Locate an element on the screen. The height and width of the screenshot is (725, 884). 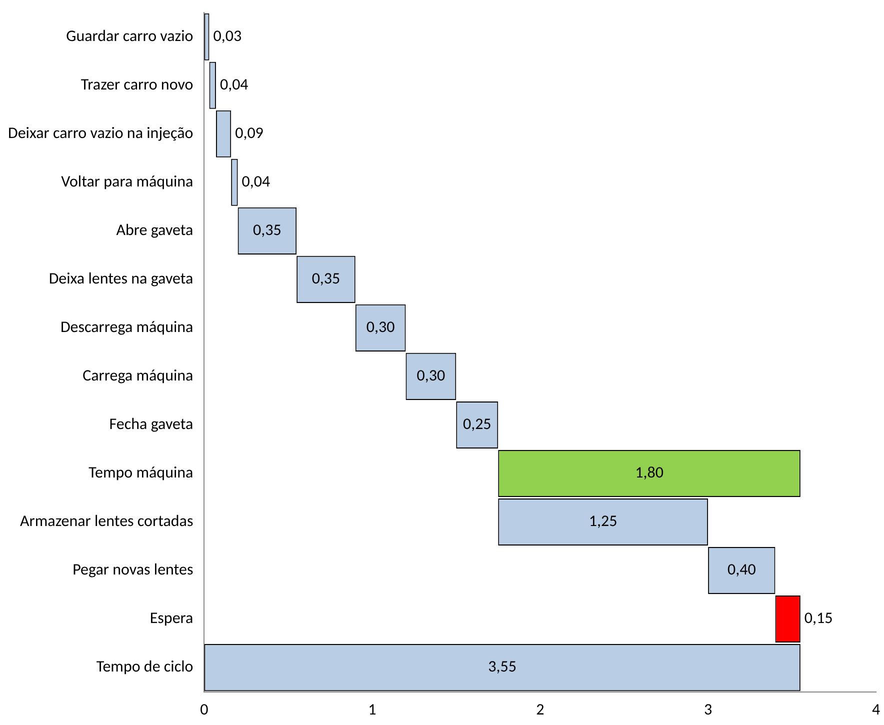
y-tick-label: Espera is located at coordinates (172, 618).